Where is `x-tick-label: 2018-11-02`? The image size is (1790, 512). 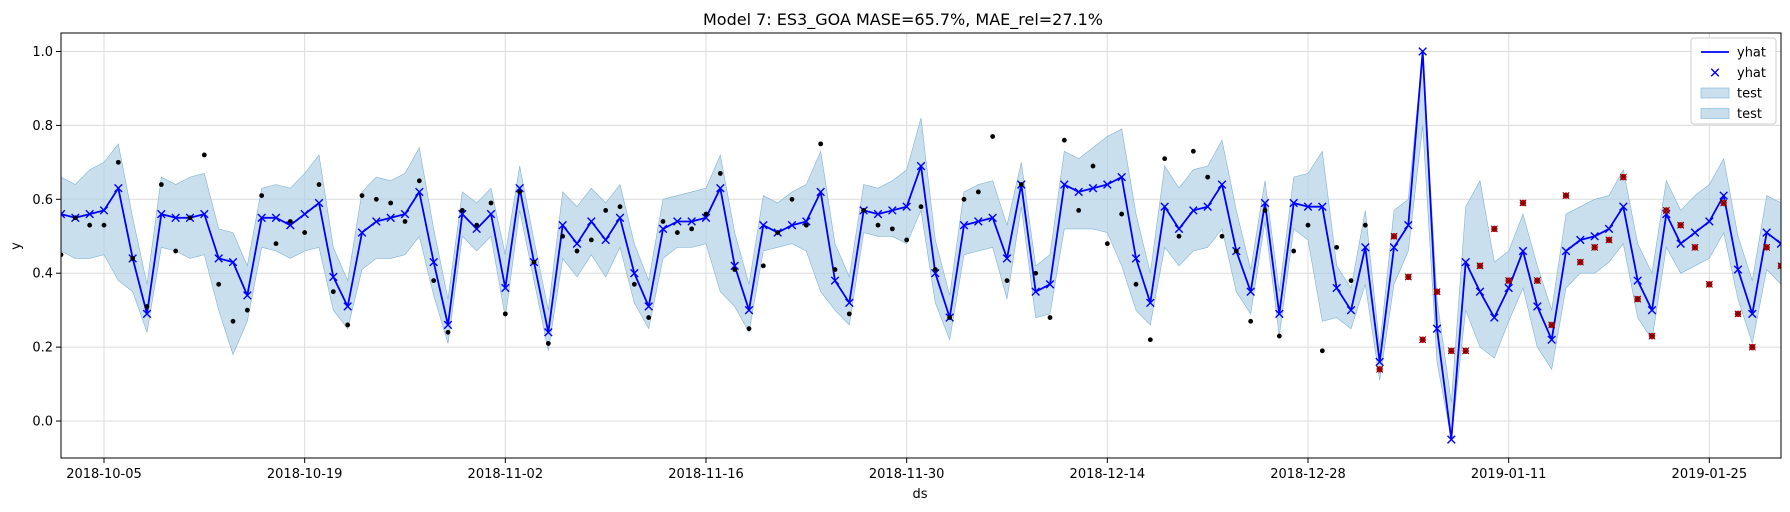
x-tick-label: 2018-11-02 is located at coordinates (506, 474).